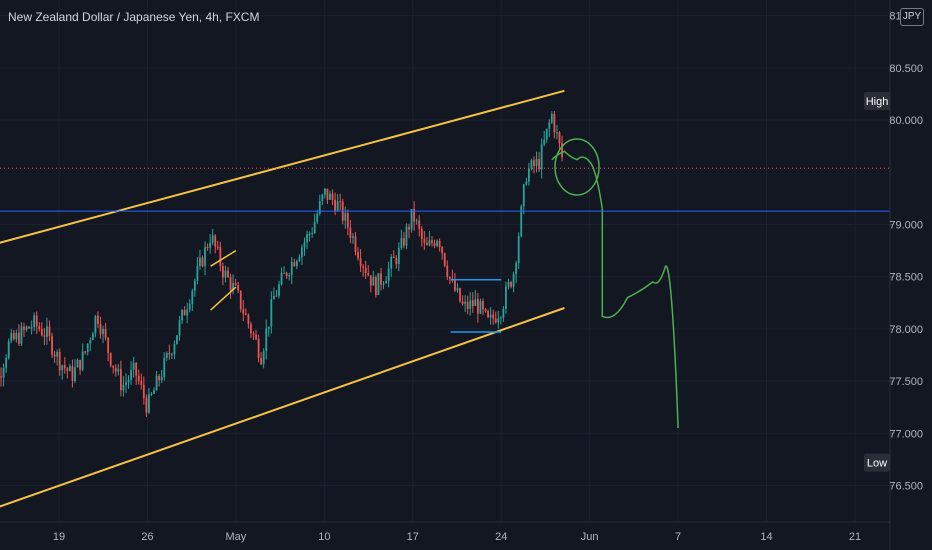 Image resolution: width=932 pixels, height=550 pixels. I want to click on time-tick-label: 10, so click(324, 537).